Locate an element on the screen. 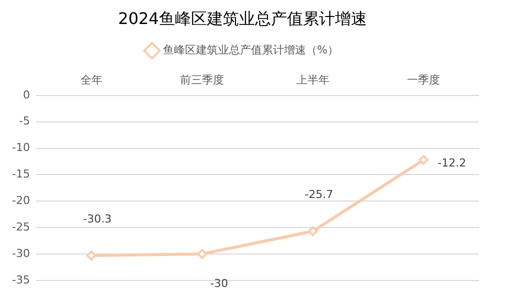 The width and height of the screenshot is (509, 293). y-tick-label: -30 is located at coordinates (21, 253).